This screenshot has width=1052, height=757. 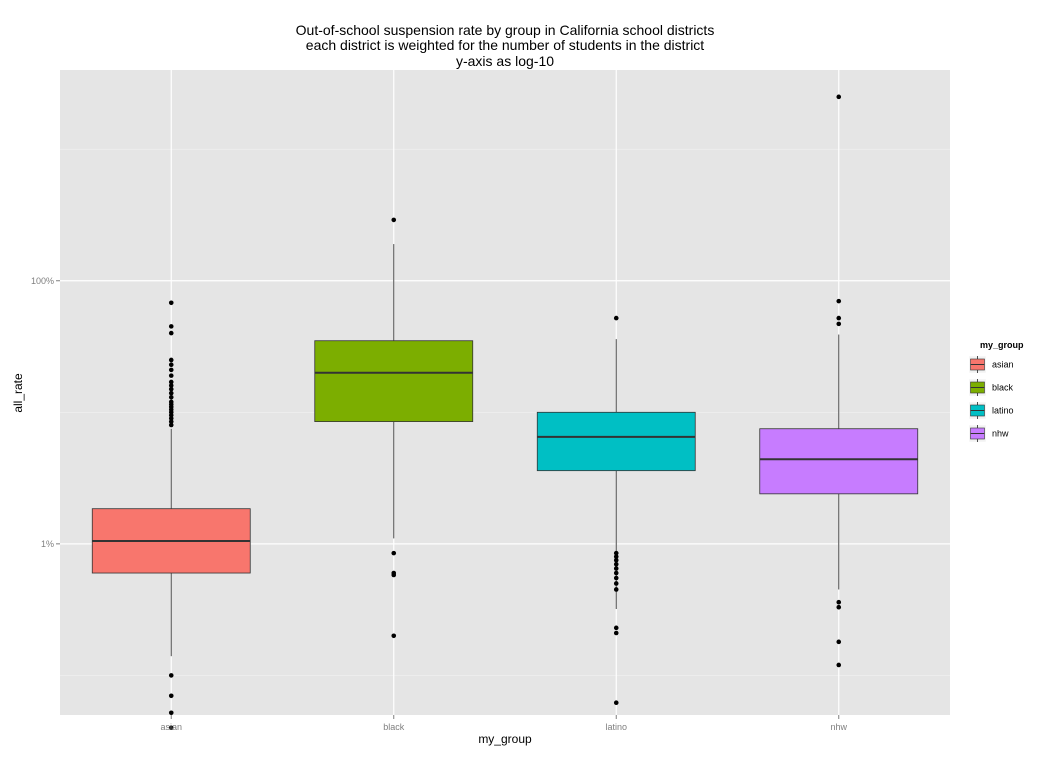 What do you see at coordinates (616, 727) in the screenshot?
I see `x-tick-label: latino` at bounding box center [616, 727].